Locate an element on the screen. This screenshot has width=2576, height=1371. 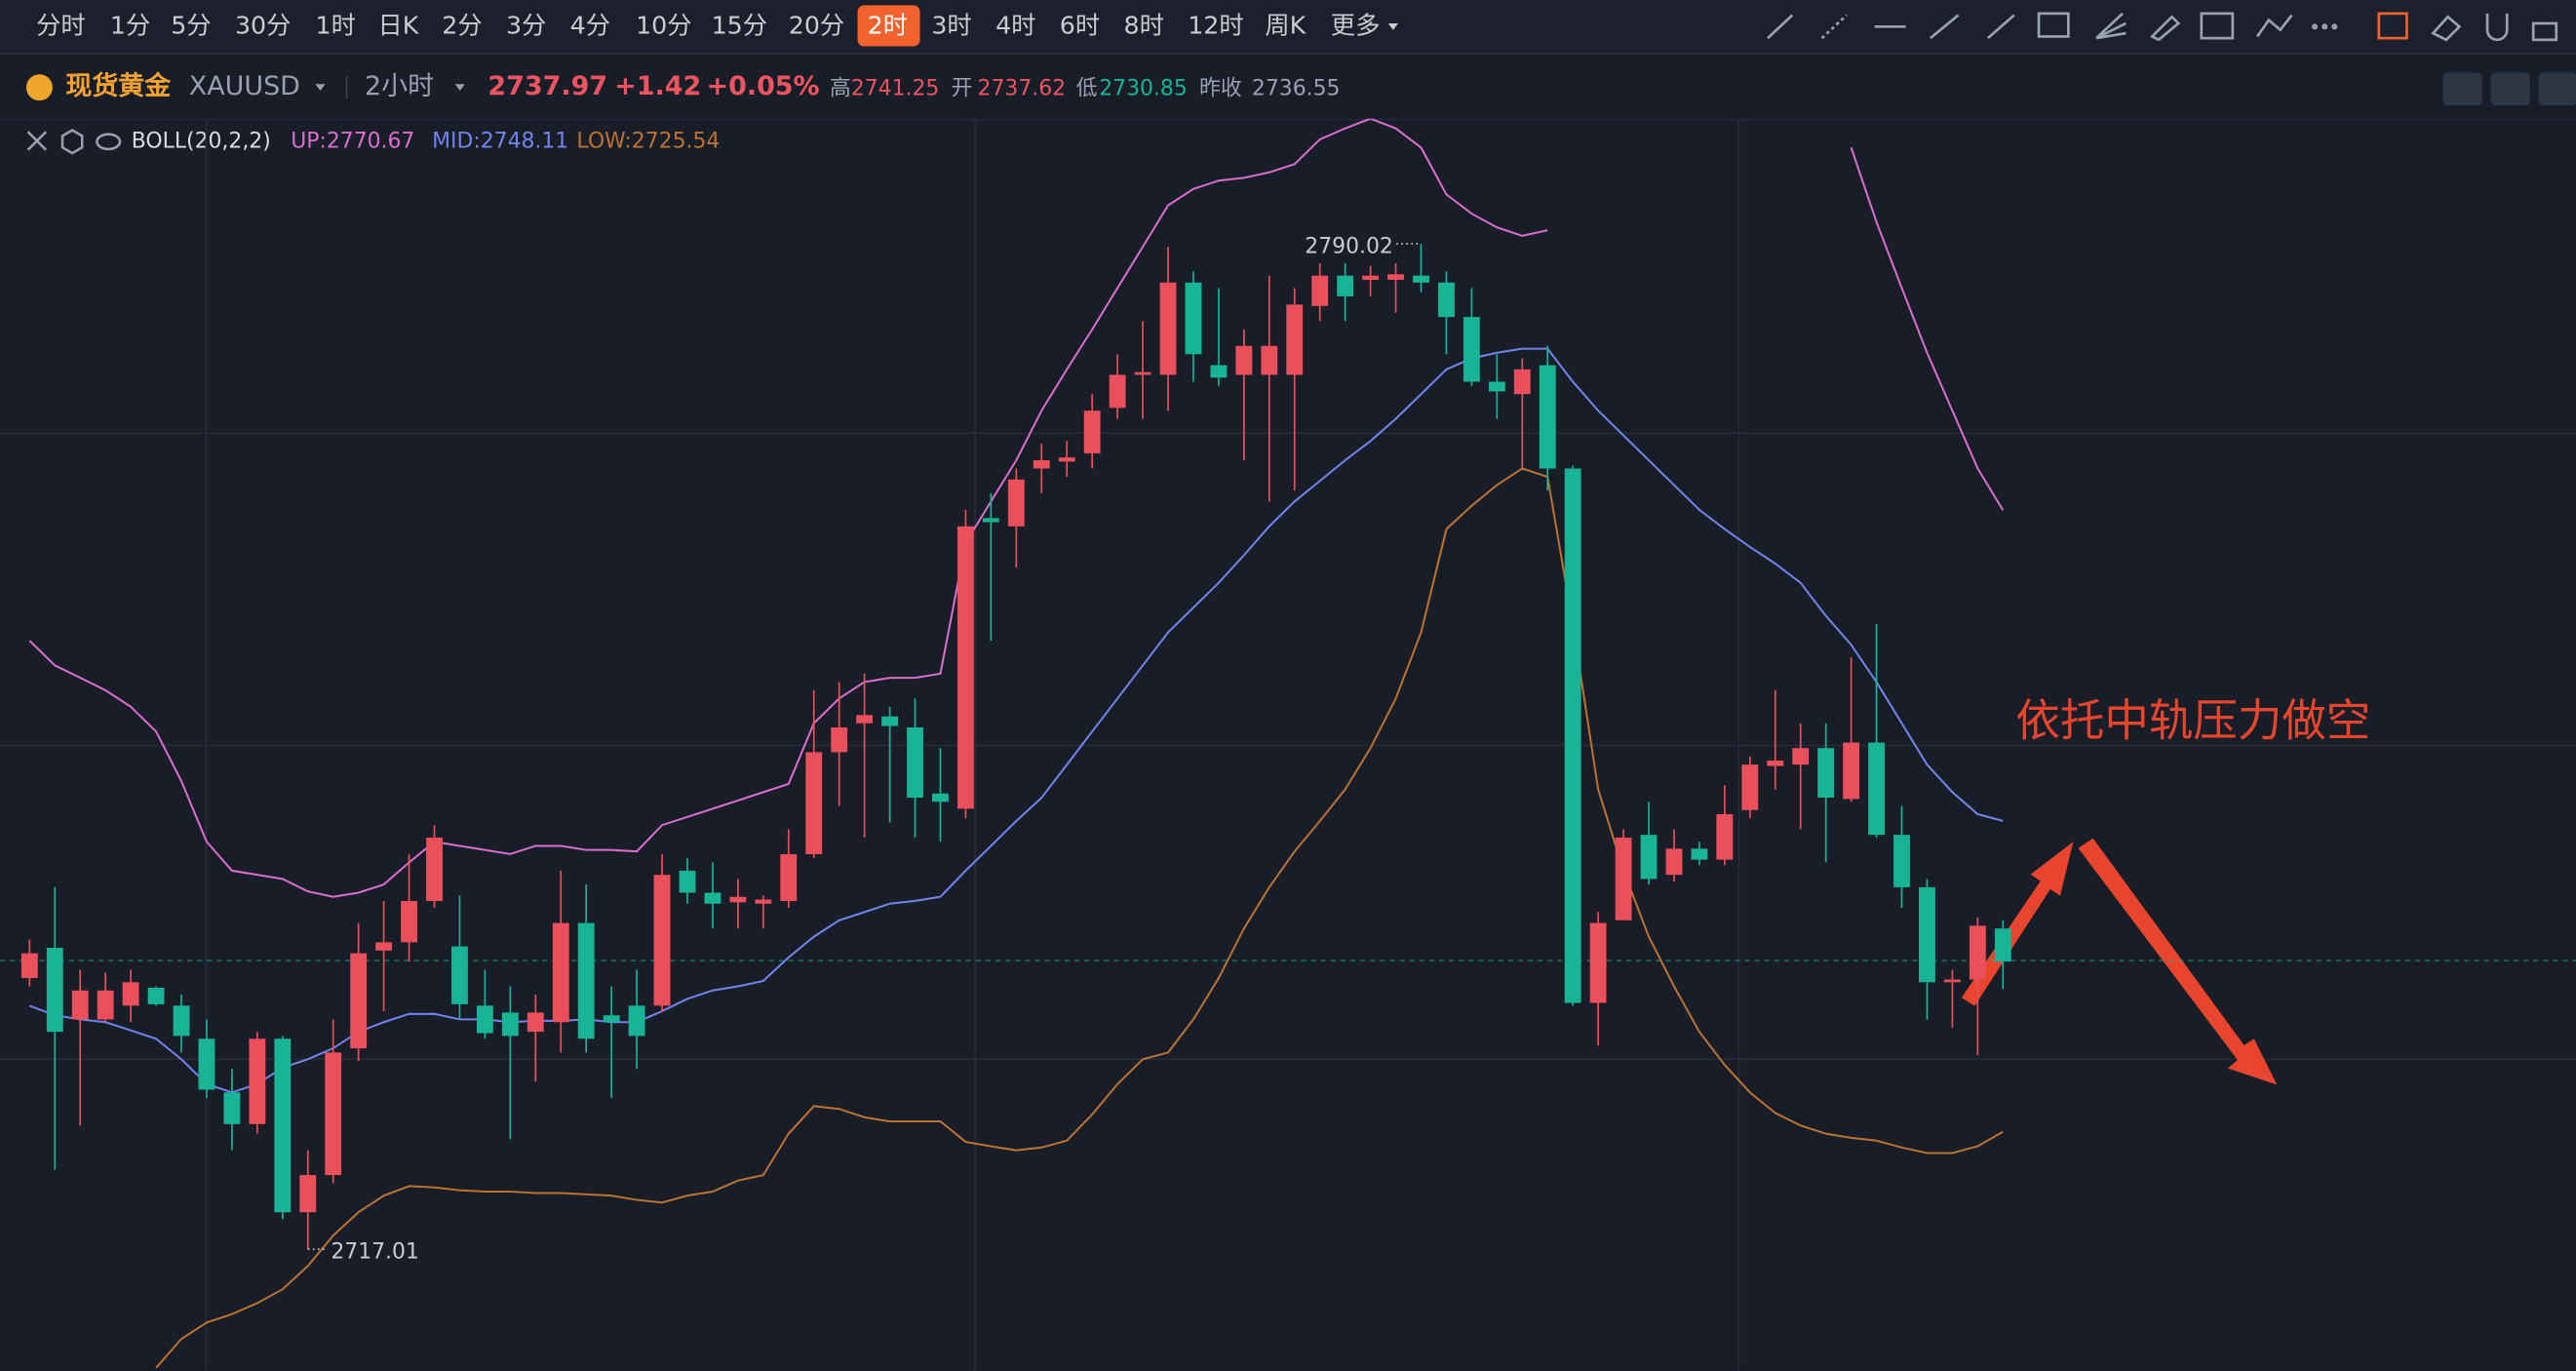
change: +1.42 is located at coordinates (657, 86).